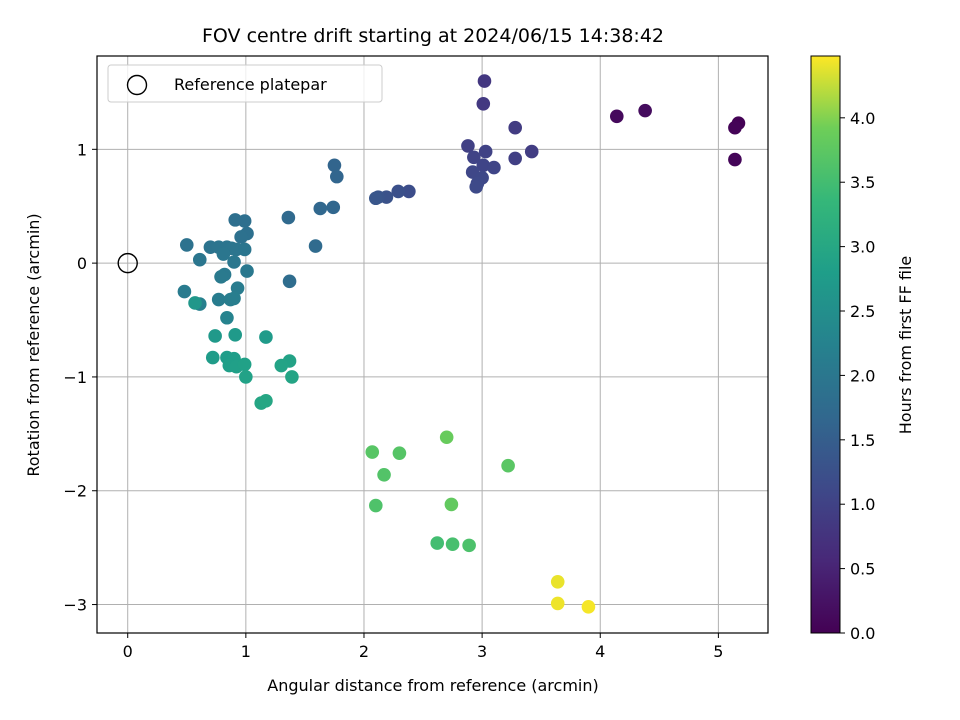 The width and height of the screenshot is (960, 720). Describe the element at coordinates (423, 647) in the screenshot. I see `x-axis-ticks: 0 1 2 3 4 5` at that location.